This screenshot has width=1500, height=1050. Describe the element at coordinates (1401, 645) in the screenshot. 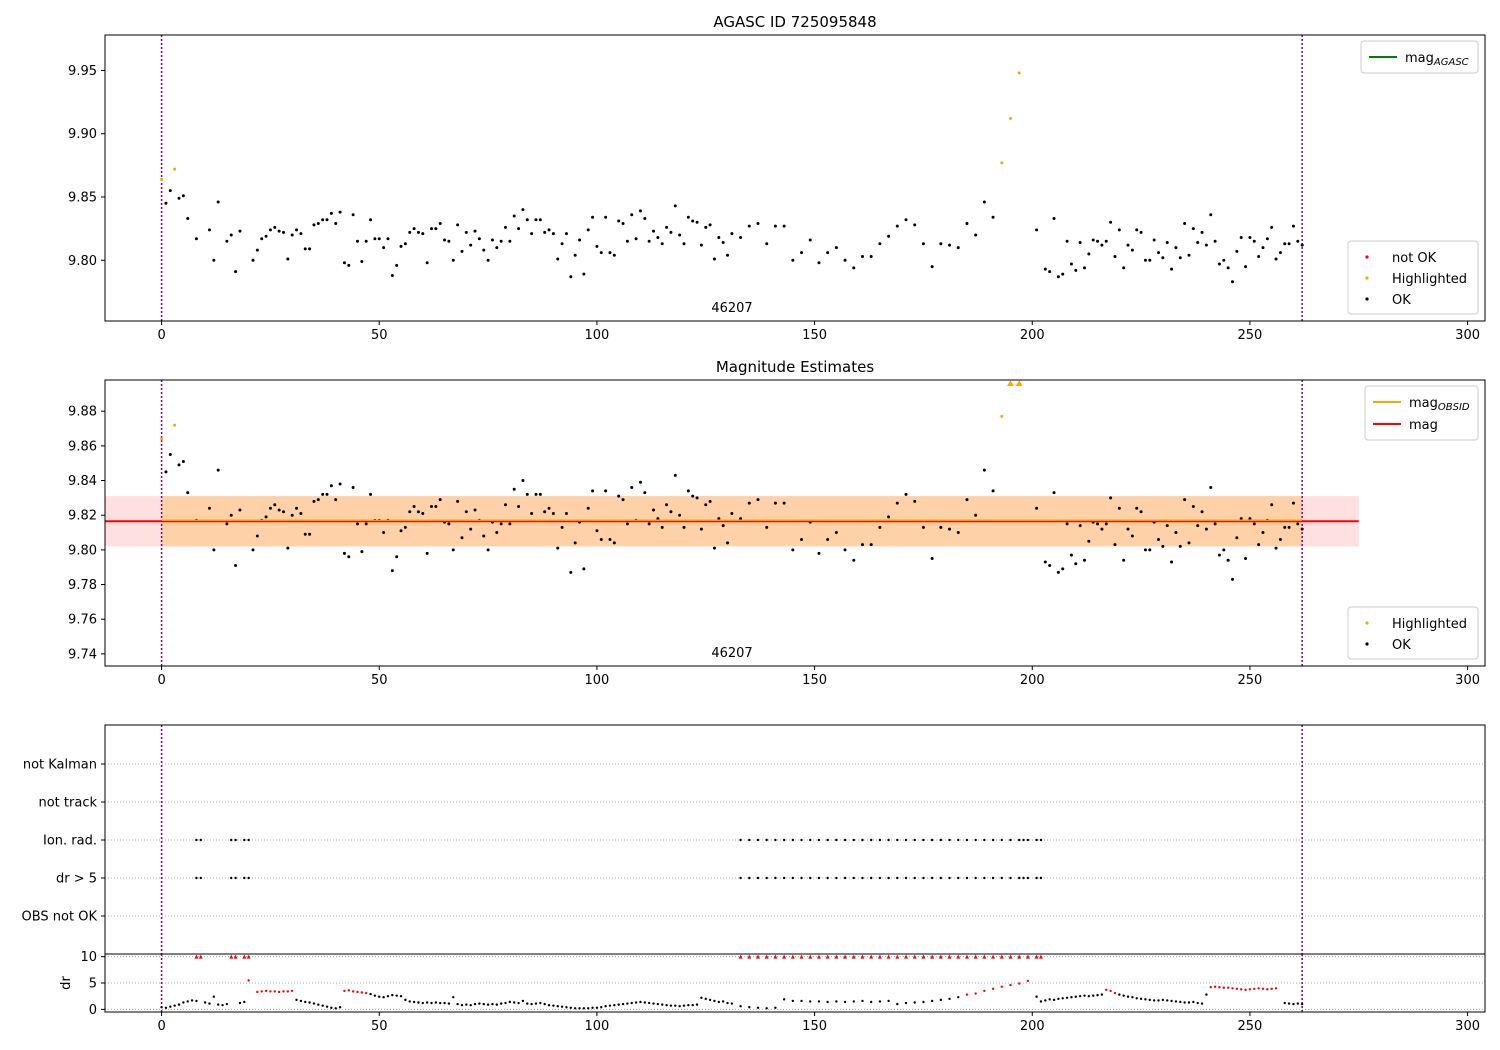

I see `estimates-legend-point-label: OK` at that location.